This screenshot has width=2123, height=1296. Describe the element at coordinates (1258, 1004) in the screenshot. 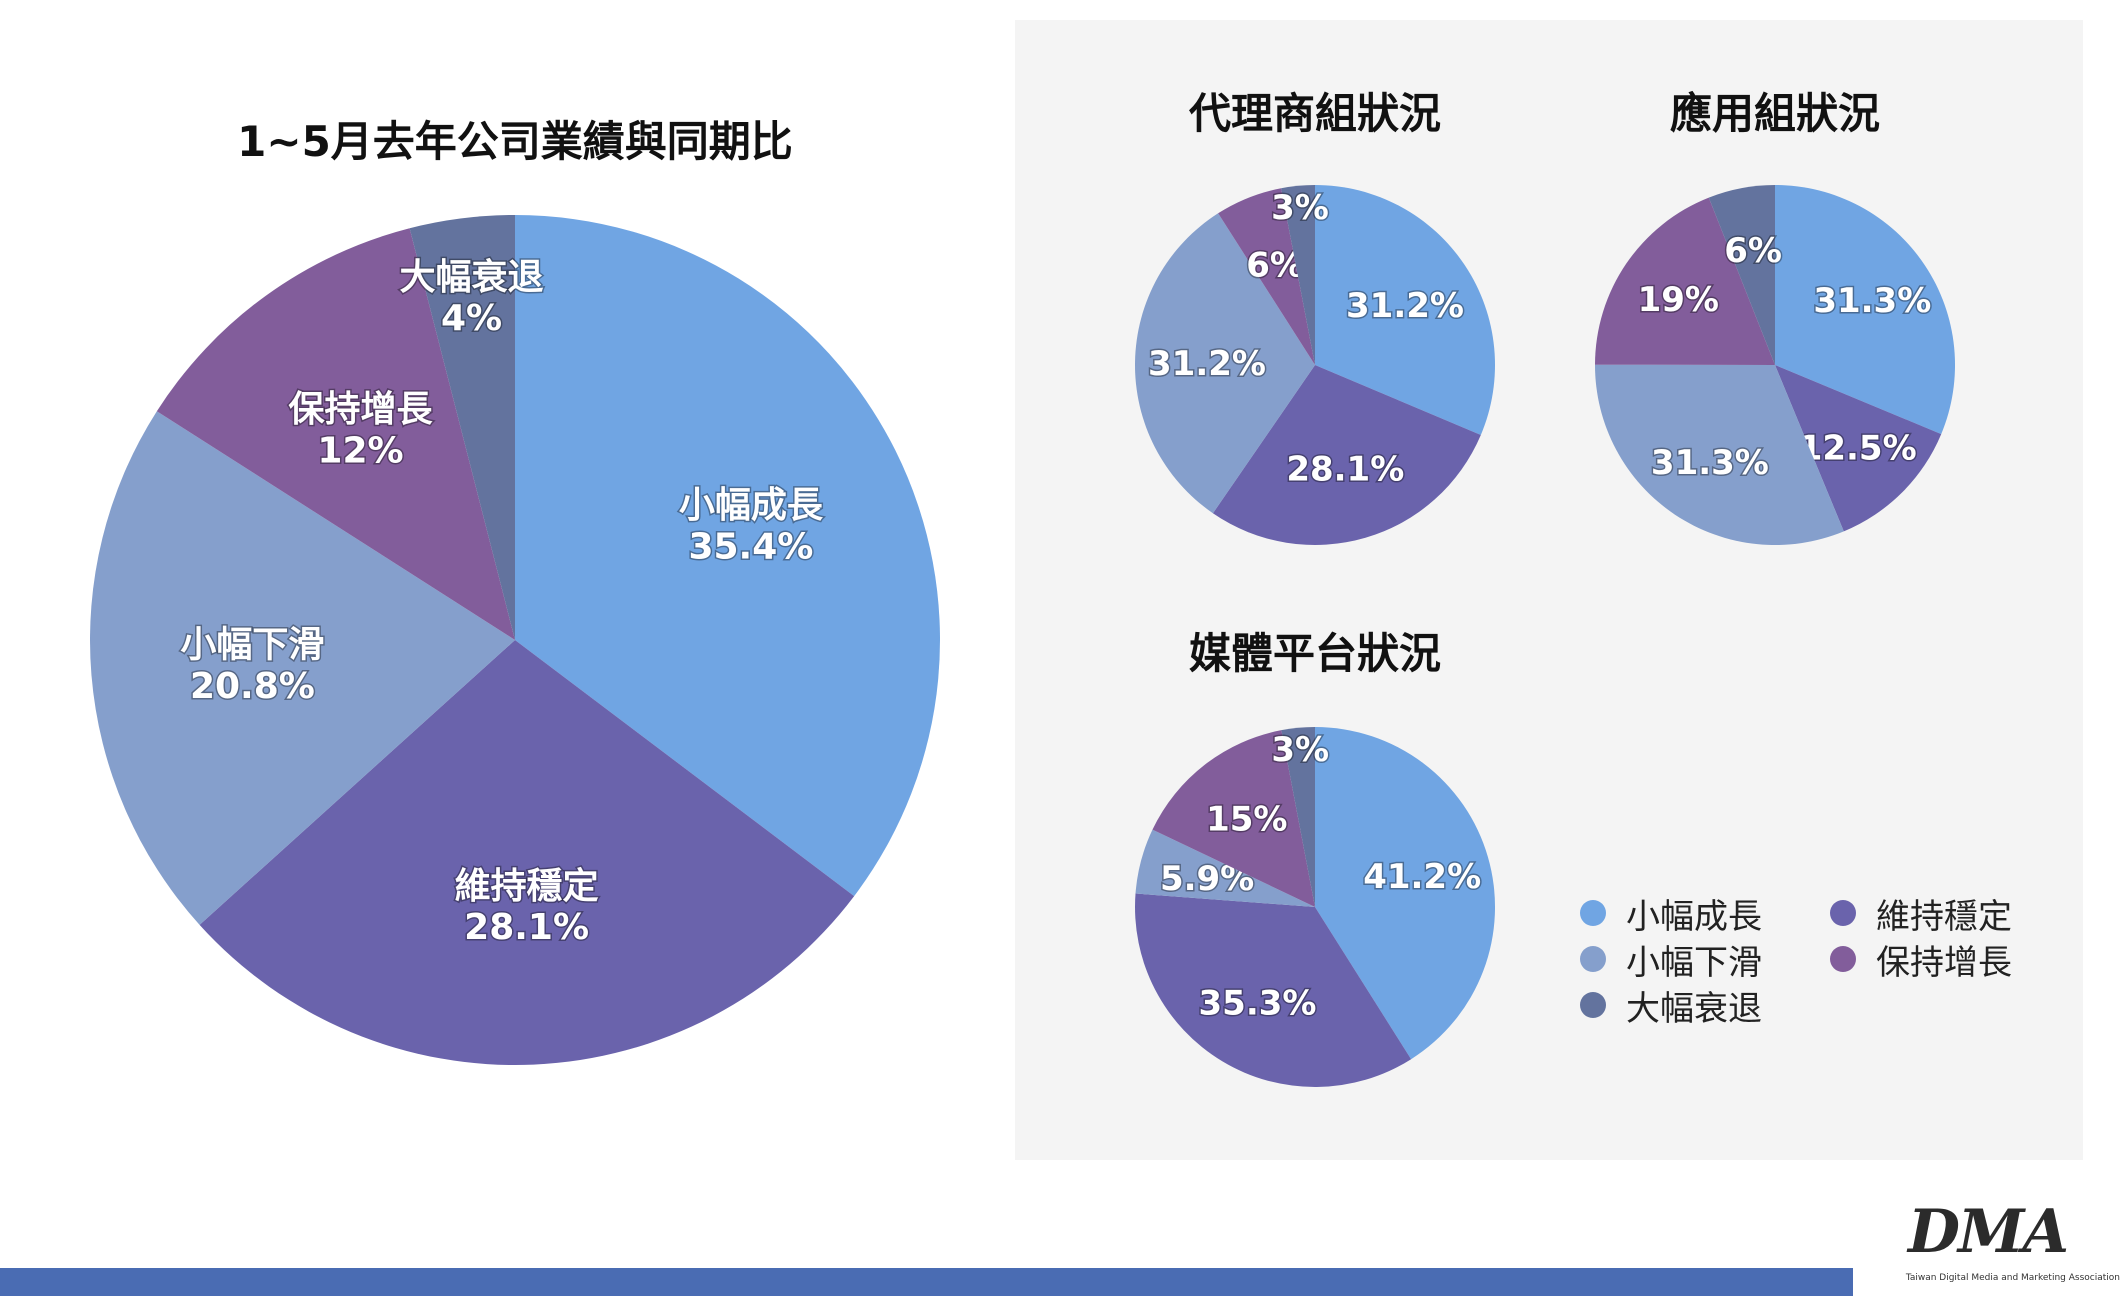

I see `slice-value-label: 35.3%` at that location.